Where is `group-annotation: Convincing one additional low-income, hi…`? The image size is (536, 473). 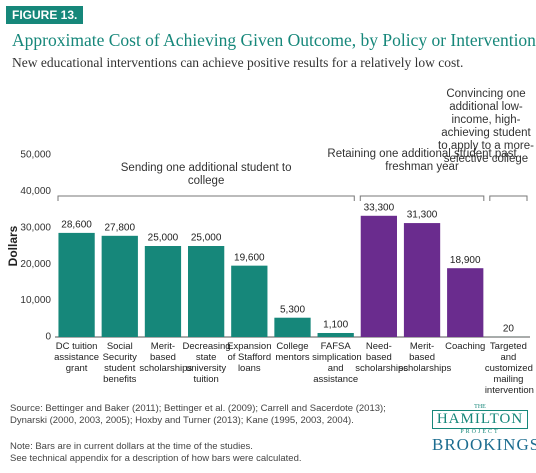 group-annotation: Convincing one additional low-income, hi… is located at coordinates (486, 126).